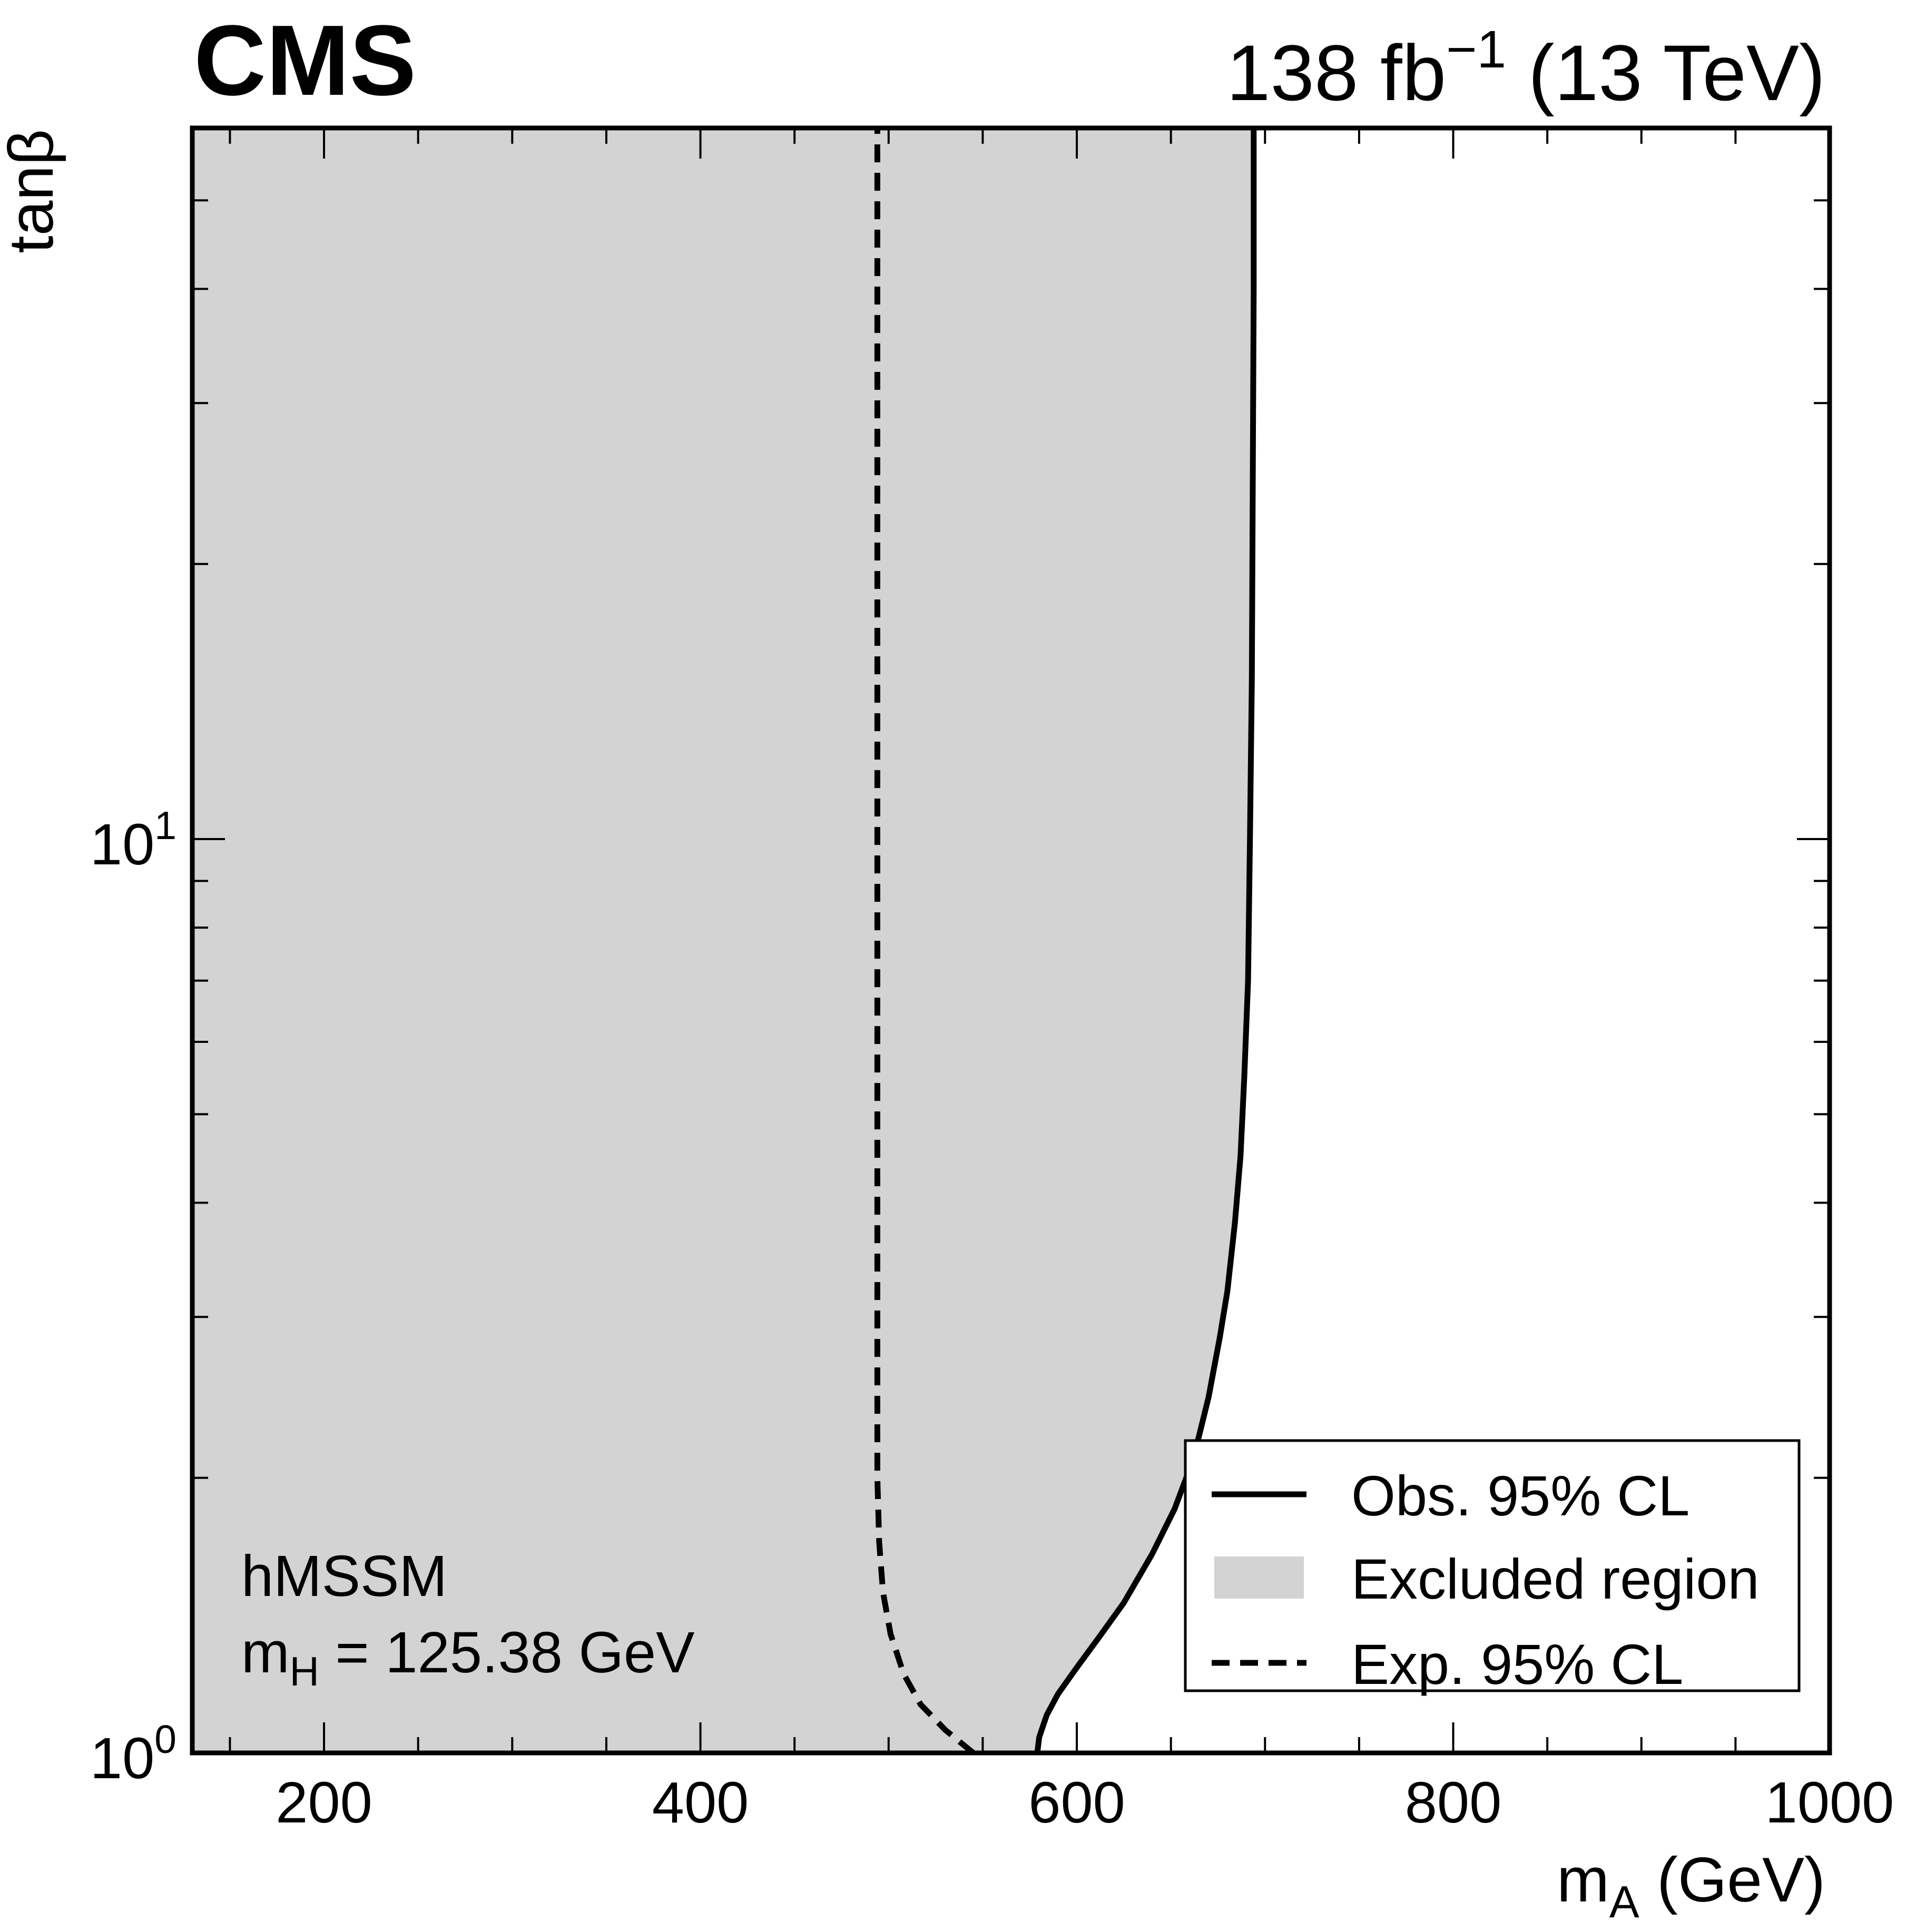  I want to click on x-axis-title: mA (GeV), so click(1691, 1886).